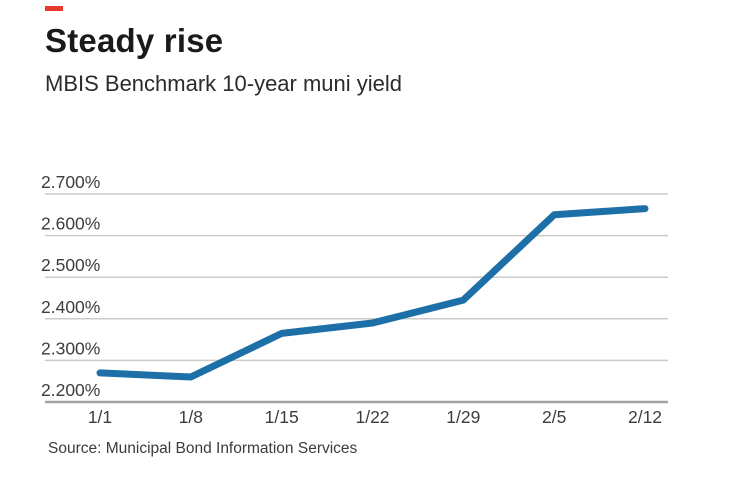 The width and height of the screenshot is (740, 482). What do you see at coordinates (191, 417) in the screenshot?
I see `x-axis-tick-label: 1/8` at bounding box center [191, 417].